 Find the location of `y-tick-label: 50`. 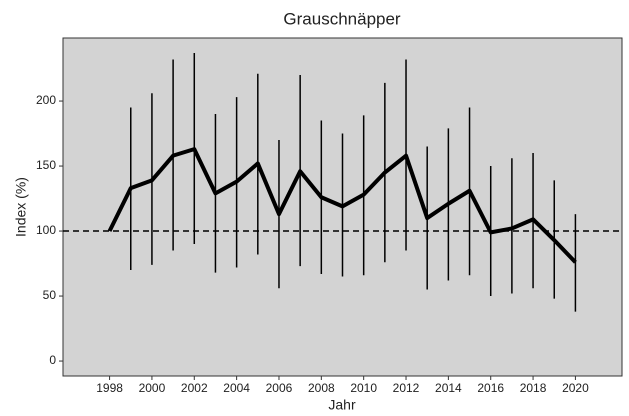

y-tick-label: 50 is located at coordinates (50, 295).